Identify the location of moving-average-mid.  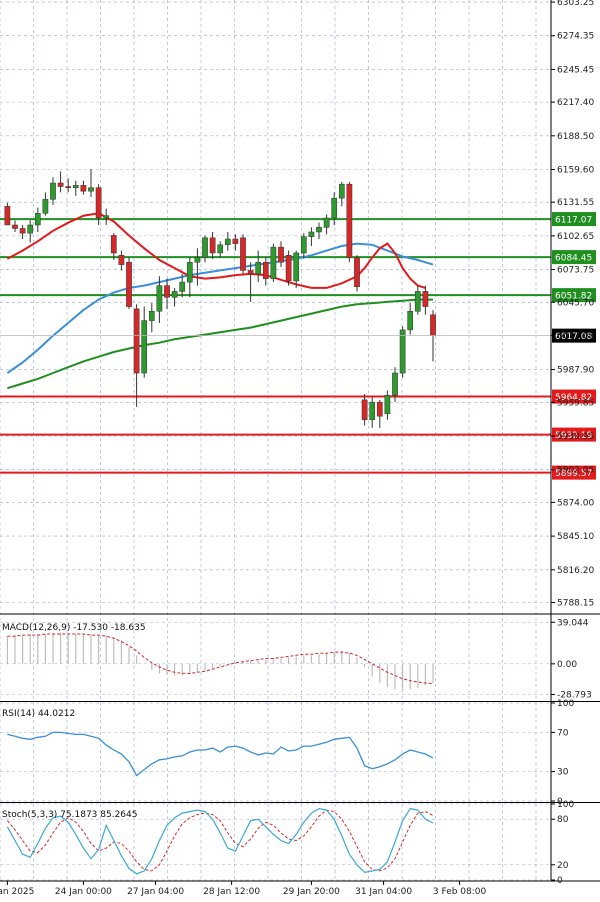
(220, 308).